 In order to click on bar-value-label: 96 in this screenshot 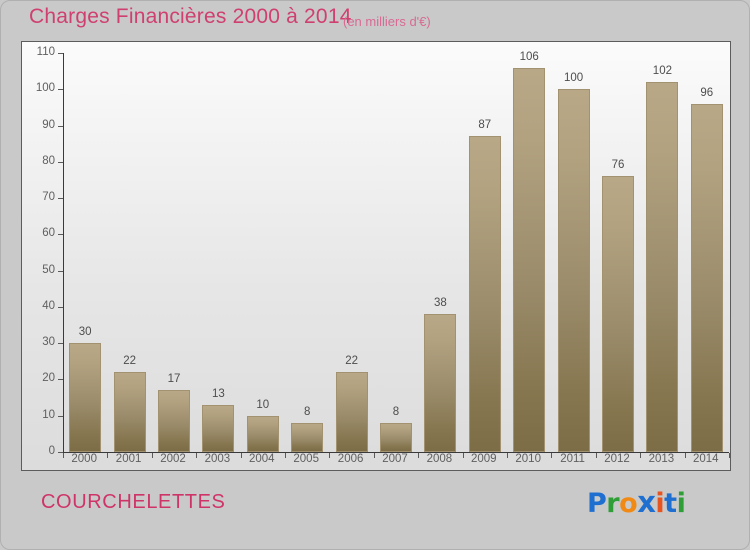, I will do `click(707, 92)`.